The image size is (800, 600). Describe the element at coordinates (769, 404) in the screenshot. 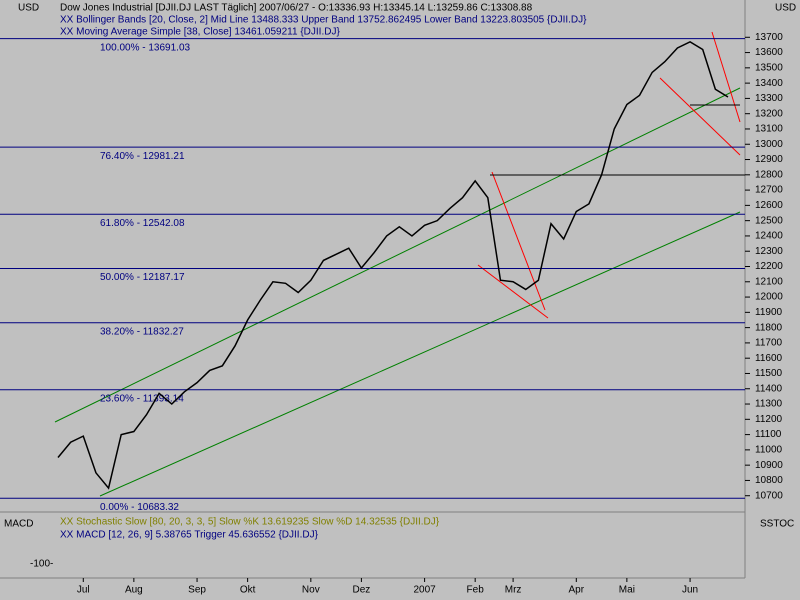

I see `y-tick-label: 11300` at that location.